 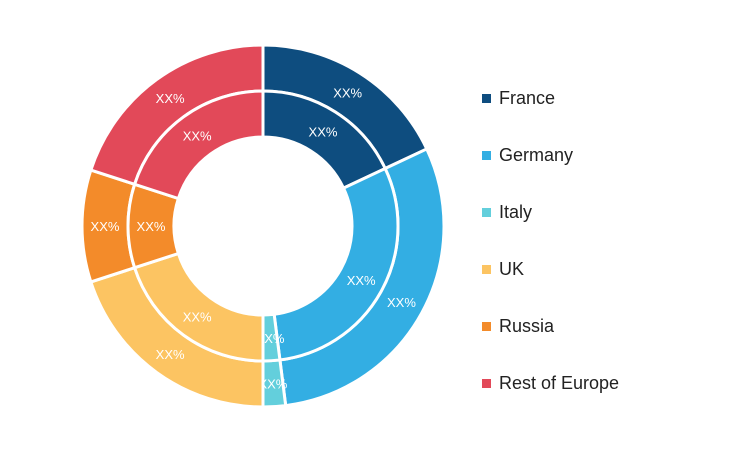 I want to click on legend-item-france: France, so click(x=550, y=98).